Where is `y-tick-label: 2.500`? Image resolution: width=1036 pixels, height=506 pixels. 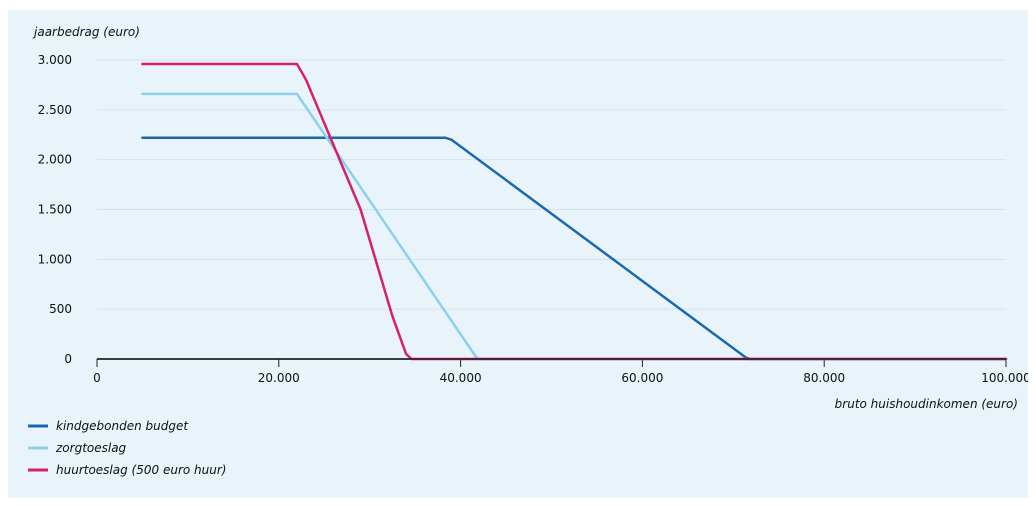
y-tick-label: 2.500 is located at coordinates (55, 110).